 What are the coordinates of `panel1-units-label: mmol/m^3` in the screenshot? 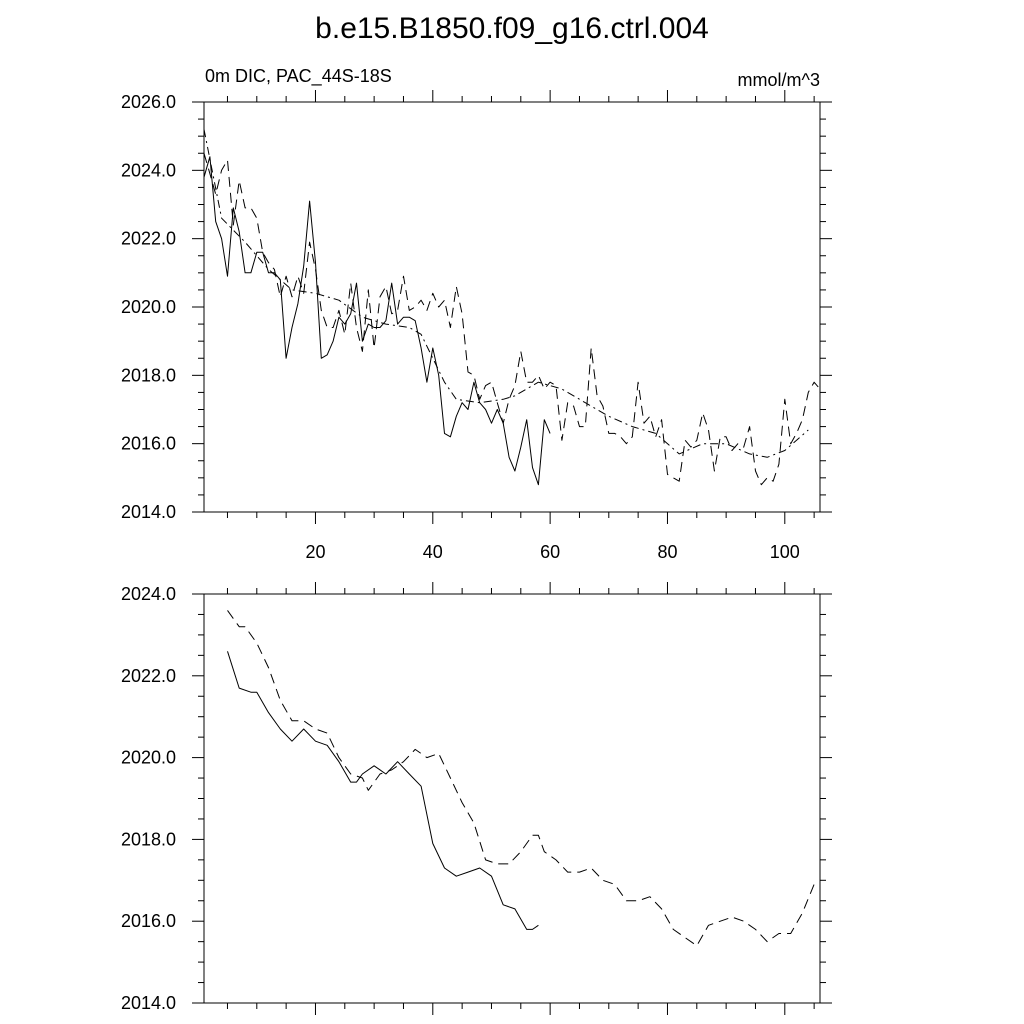 It's located at (779, 80).